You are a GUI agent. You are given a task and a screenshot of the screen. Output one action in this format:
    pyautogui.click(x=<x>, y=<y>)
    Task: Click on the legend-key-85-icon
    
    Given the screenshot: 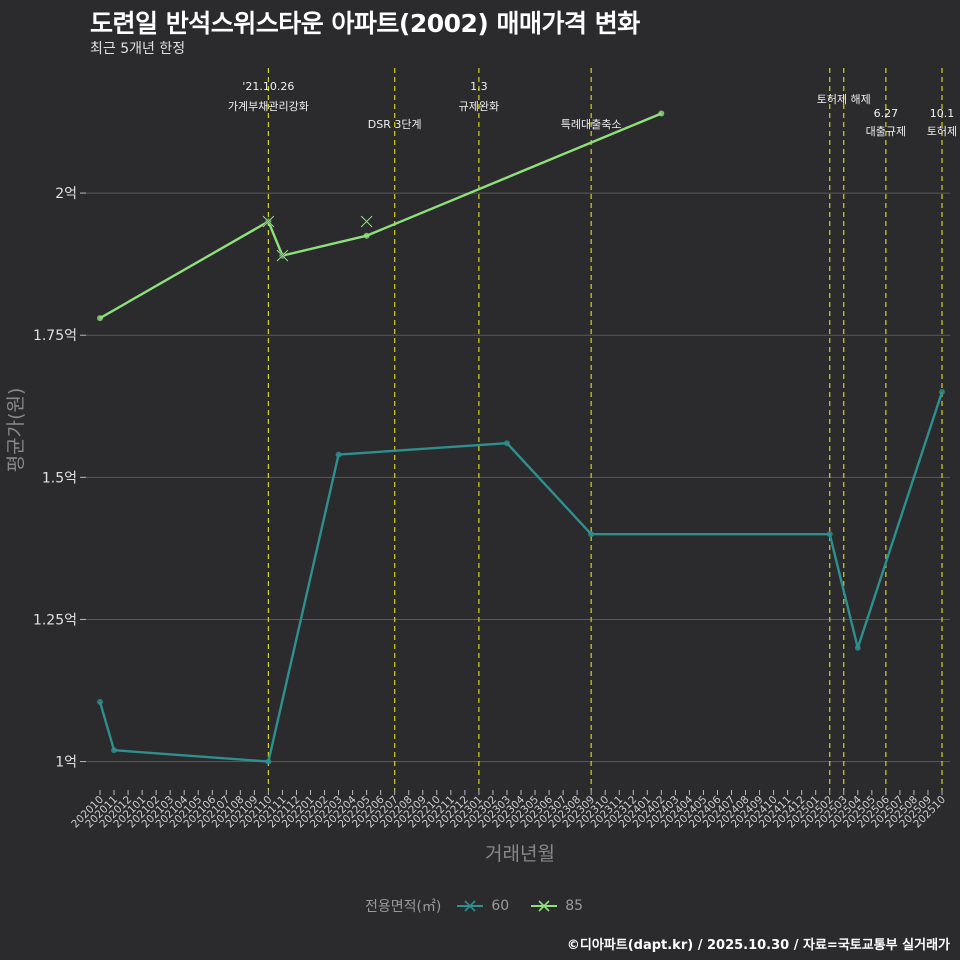 What is the action you would take?
    pyautogui.click(x=544, y=906)
    